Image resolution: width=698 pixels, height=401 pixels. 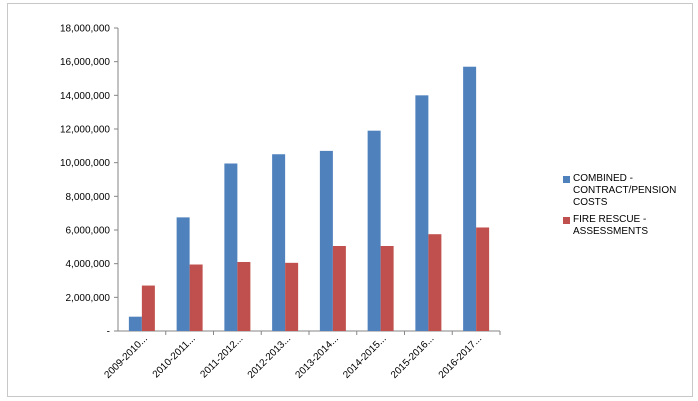 What do you see at coordinates (566, 179) in the screenshot?
I see `legend-swatch-contract-pension` at bounding box center [566, 179].